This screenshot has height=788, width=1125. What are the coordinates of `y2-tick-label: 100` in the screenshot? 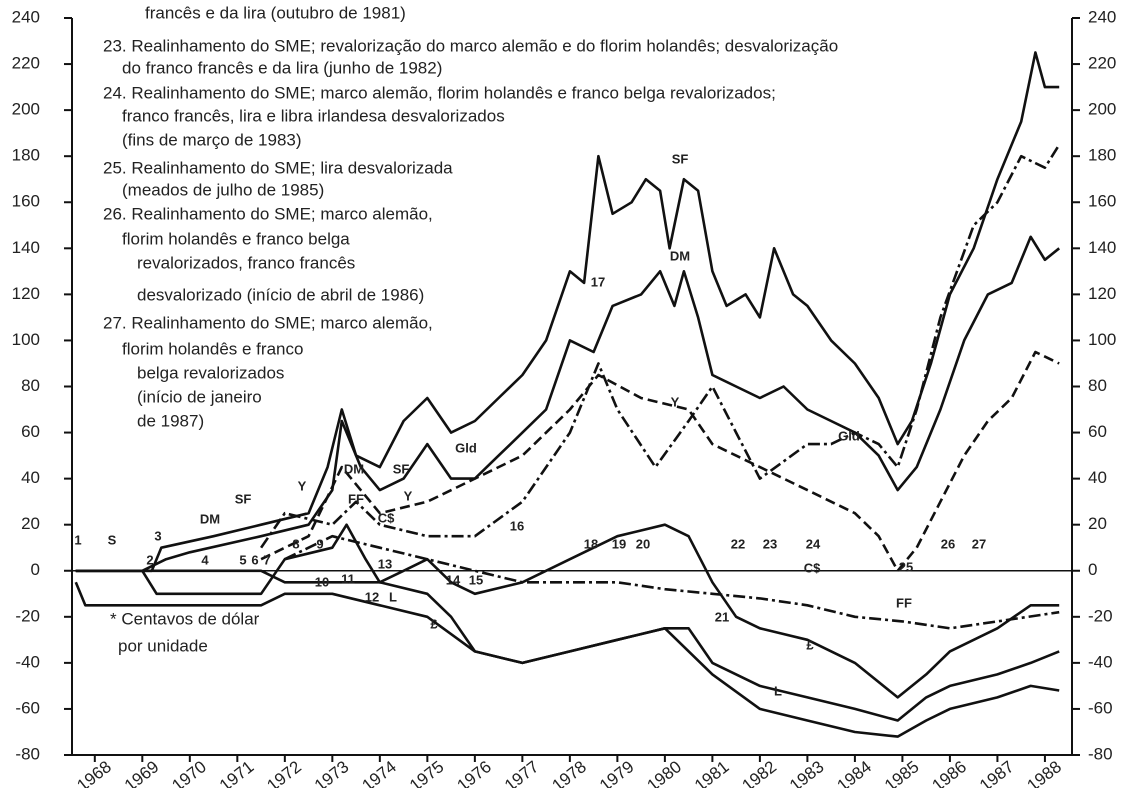 It's located at (1102, 339).